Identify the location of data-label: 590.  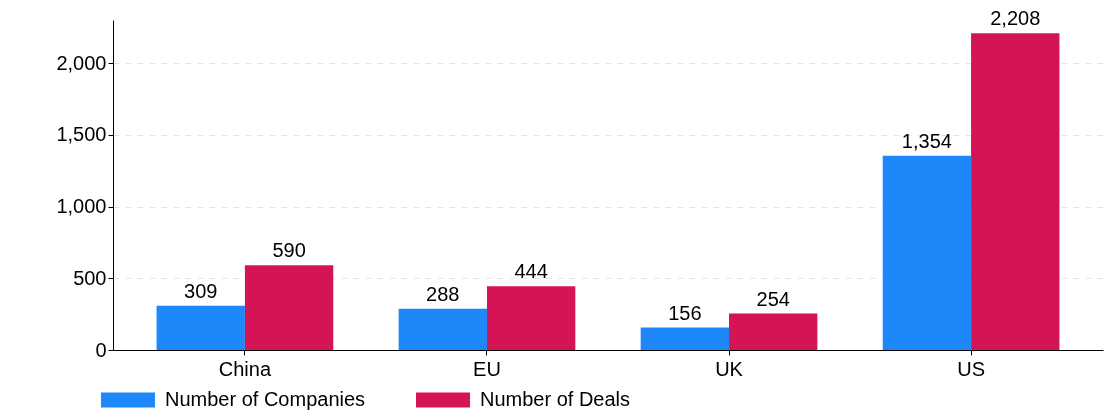
(289, 250).